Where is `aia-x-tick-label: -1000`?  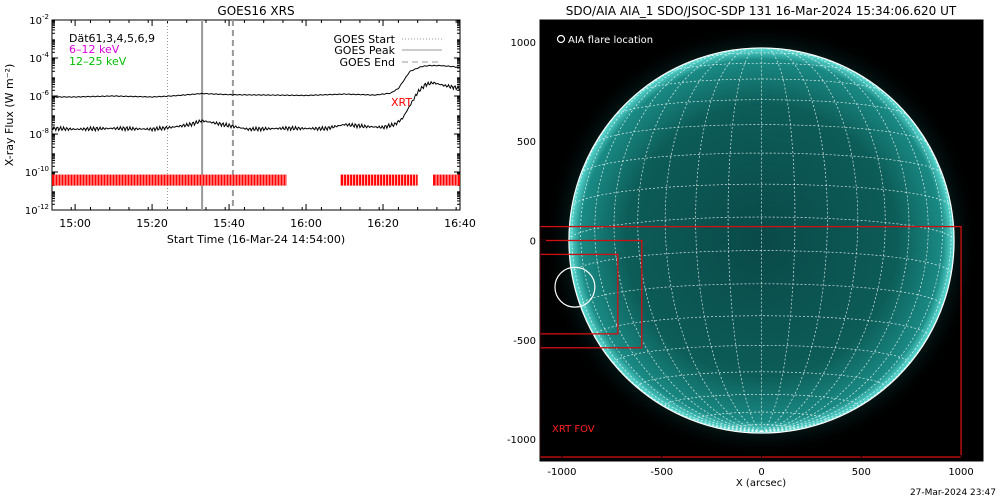
aia-x-tick-label: -1000 is located at coordinates (561, 472).